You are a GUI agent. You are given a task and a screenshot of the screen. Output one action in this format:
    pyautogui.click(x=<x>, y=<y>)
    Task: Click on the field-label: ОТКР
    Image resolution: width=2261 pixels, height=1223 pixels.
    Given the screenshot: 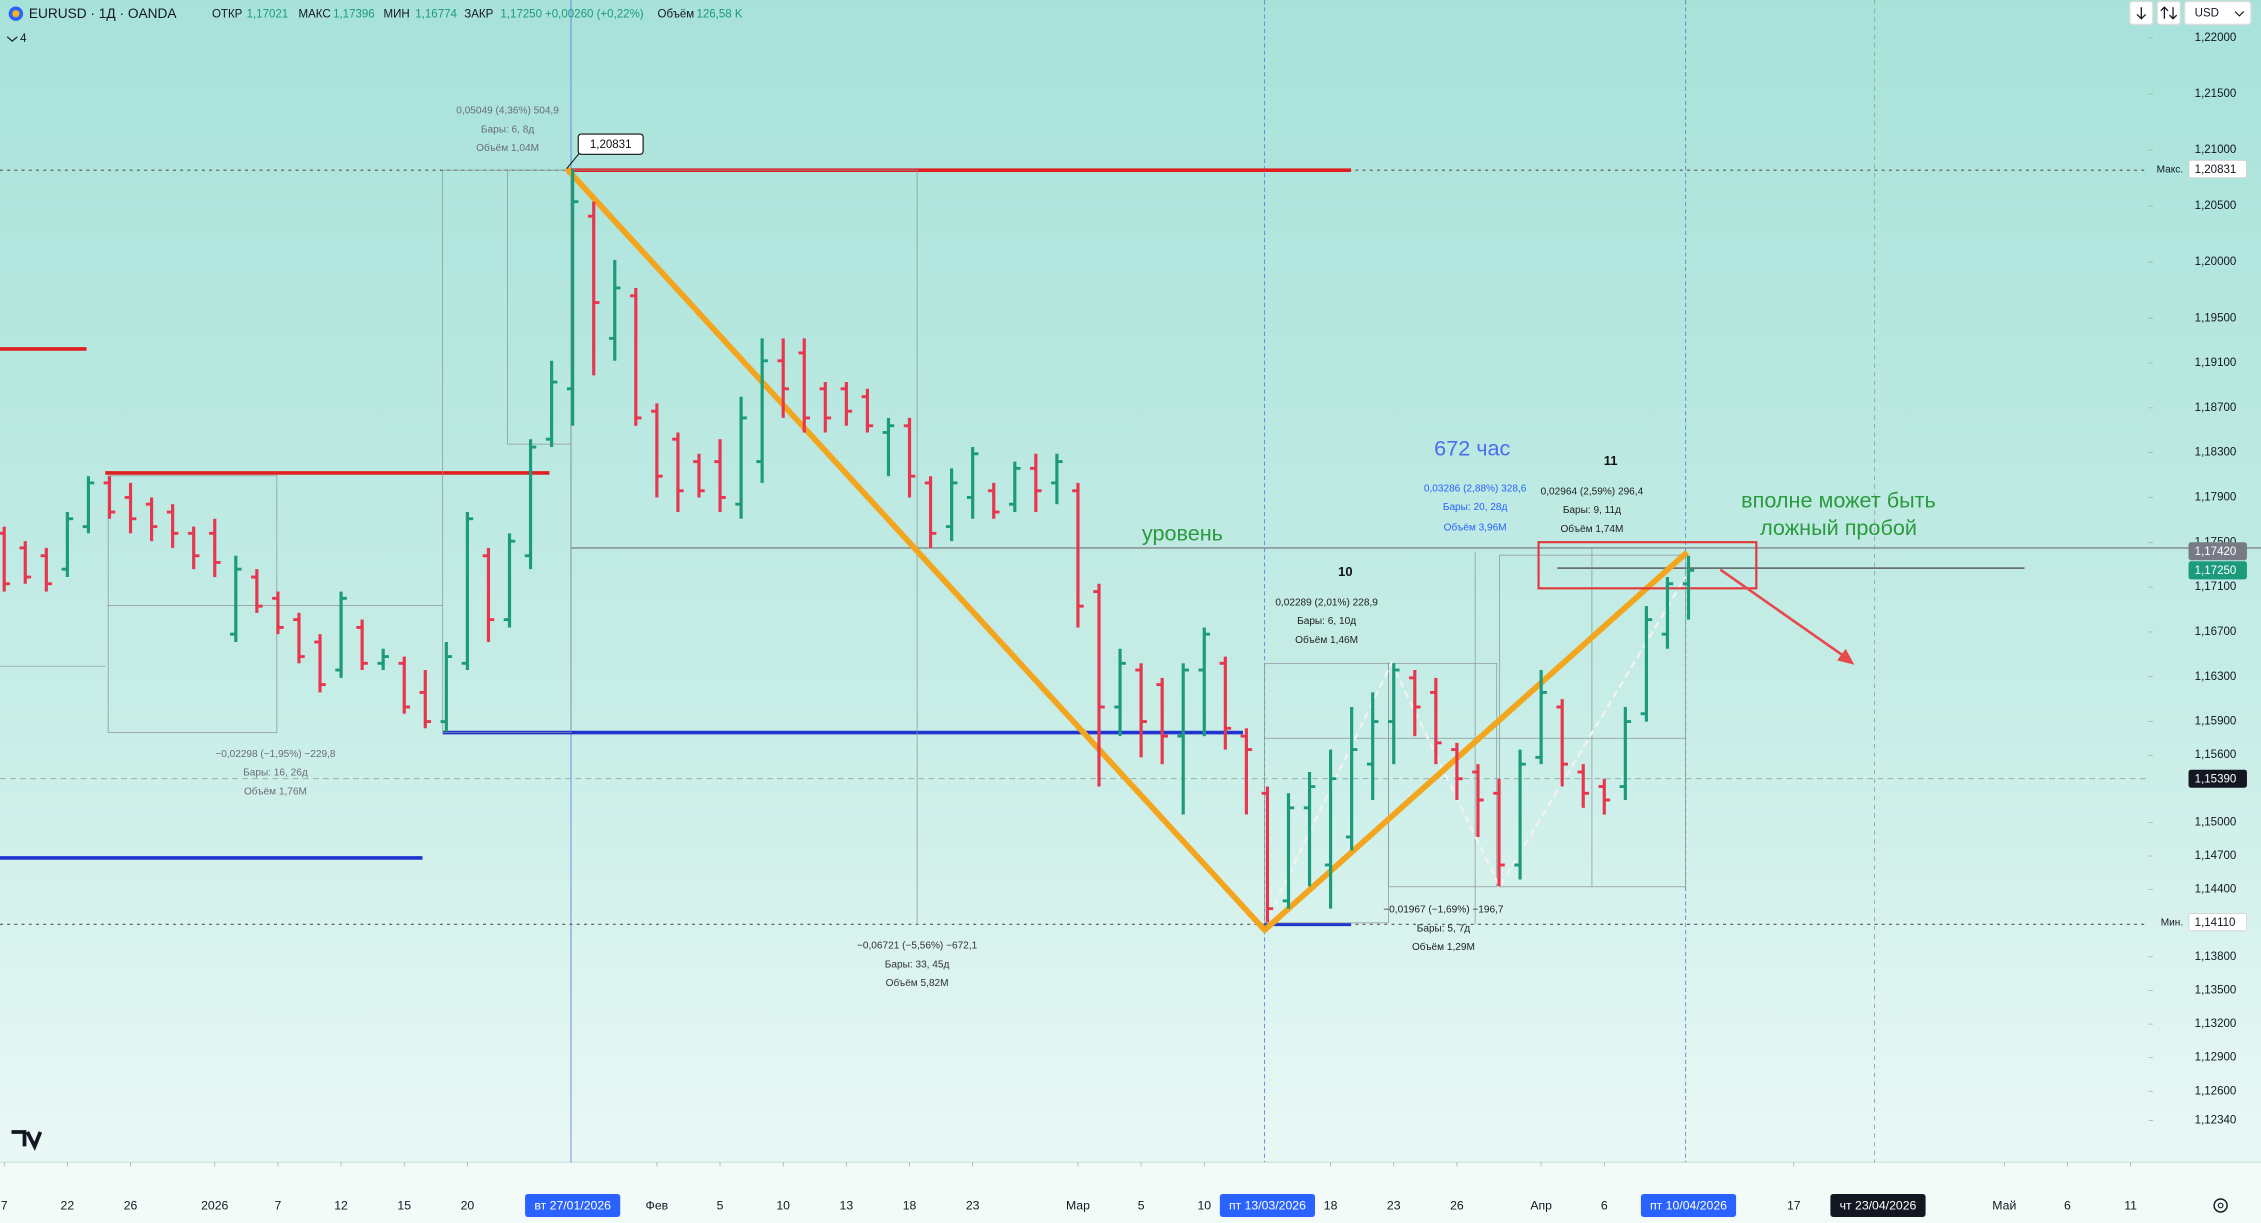 What is the action you would take?
    pyautogui.click(x=227, y=14)
    